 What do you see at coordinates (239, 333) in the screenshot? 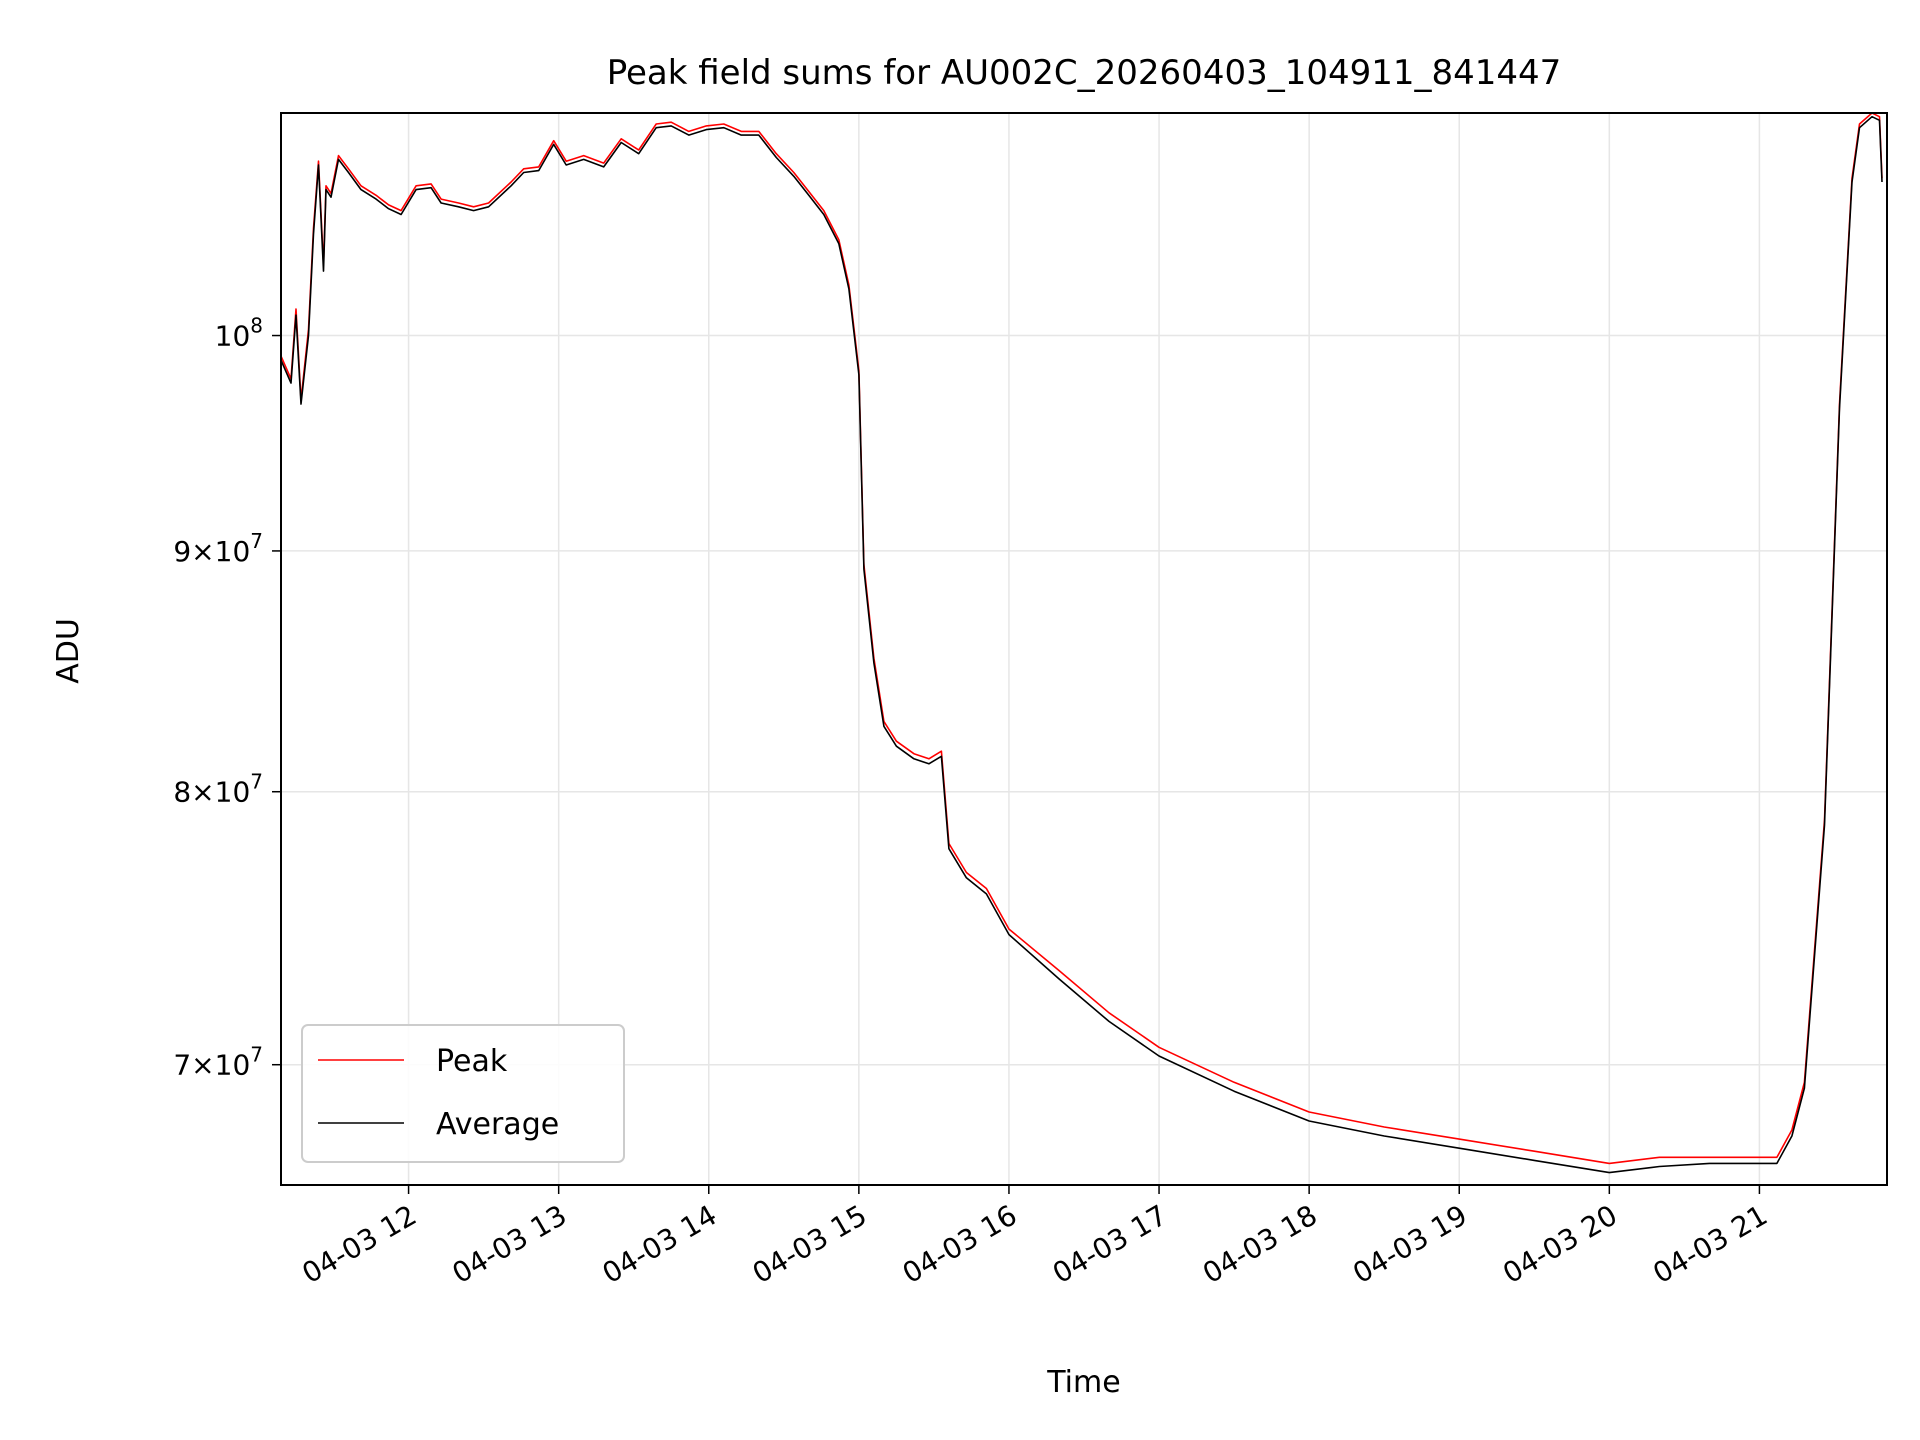
I see `y-tick-label: 108` at bounding box center [239, 333].